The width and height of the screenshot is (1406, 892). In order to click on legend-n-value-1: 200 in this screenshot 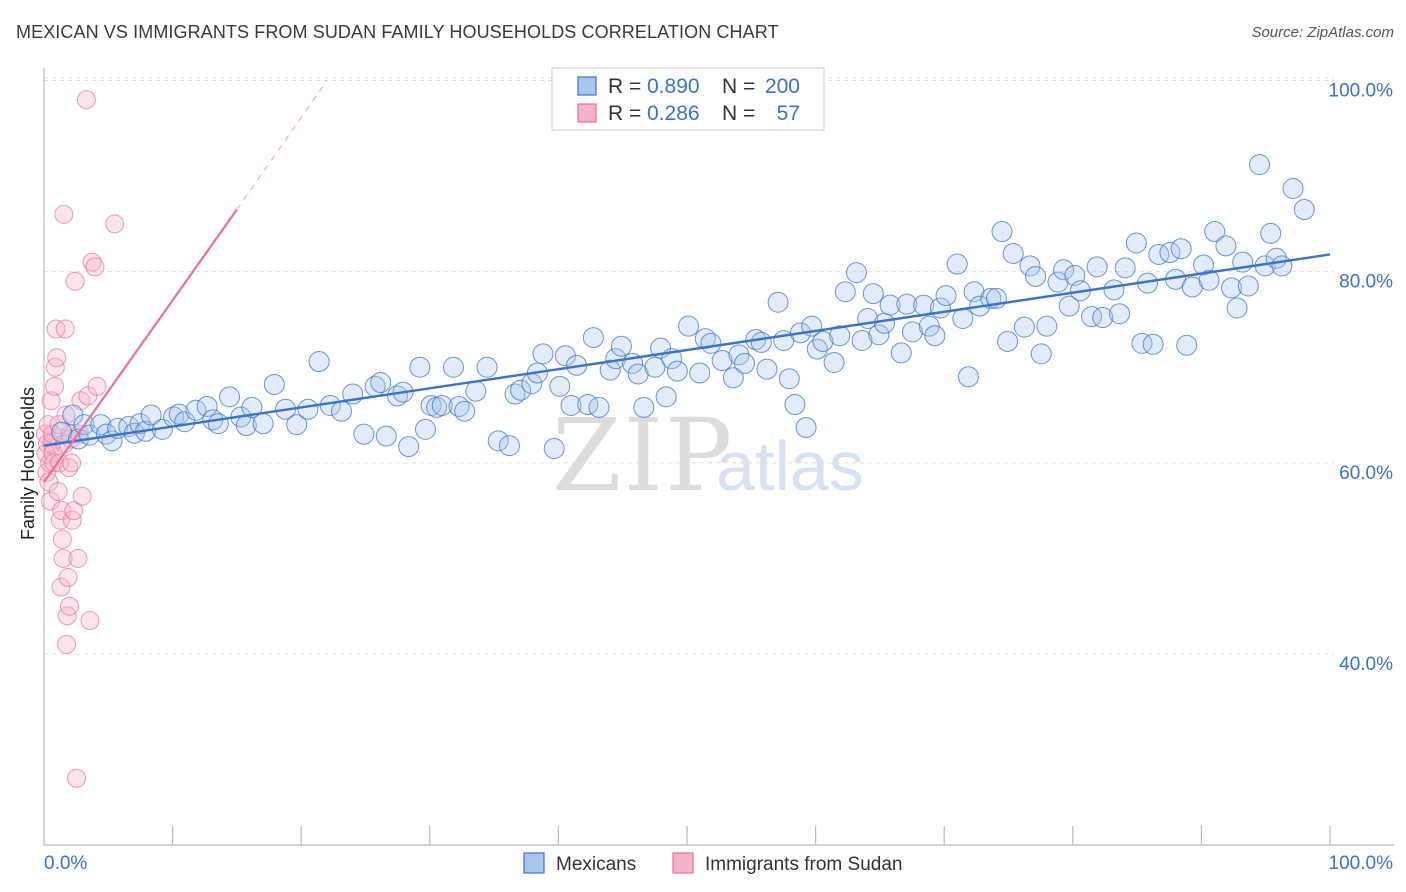, I will do `click(782, 86)`.